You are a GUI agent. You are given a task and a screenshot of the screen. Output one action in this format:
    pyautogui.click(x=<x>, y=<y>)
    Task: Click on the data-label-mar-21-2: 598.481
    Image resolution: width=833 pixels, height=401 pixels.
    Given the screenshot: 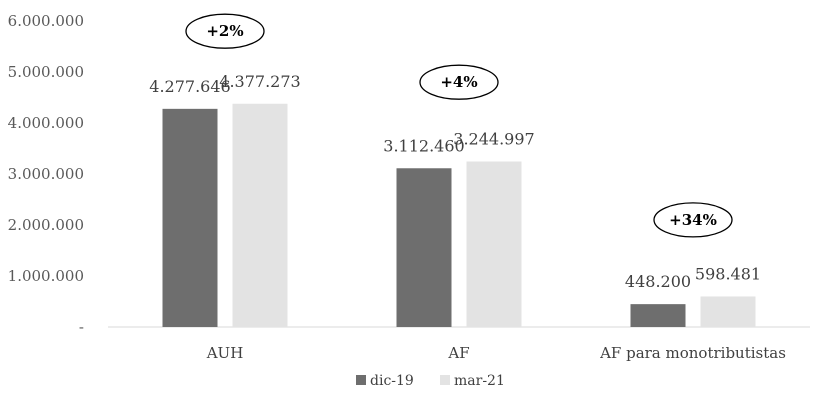 What is the action you would take?
    pyautogui.click(x=728, y=273)
    